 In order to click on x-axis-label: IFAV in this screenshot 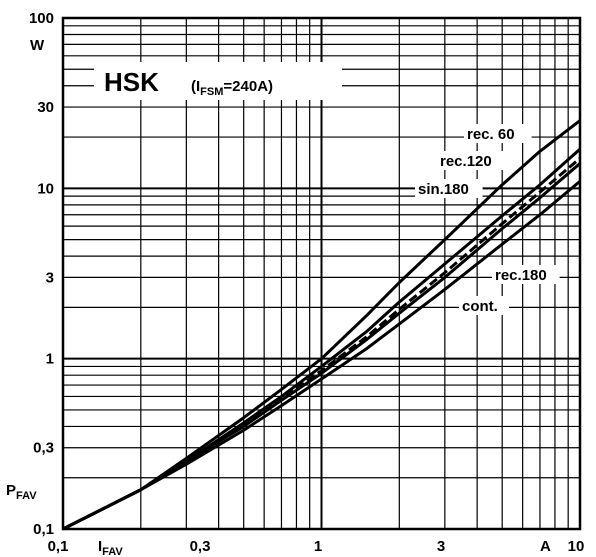, I will do `click(110, 547)`.